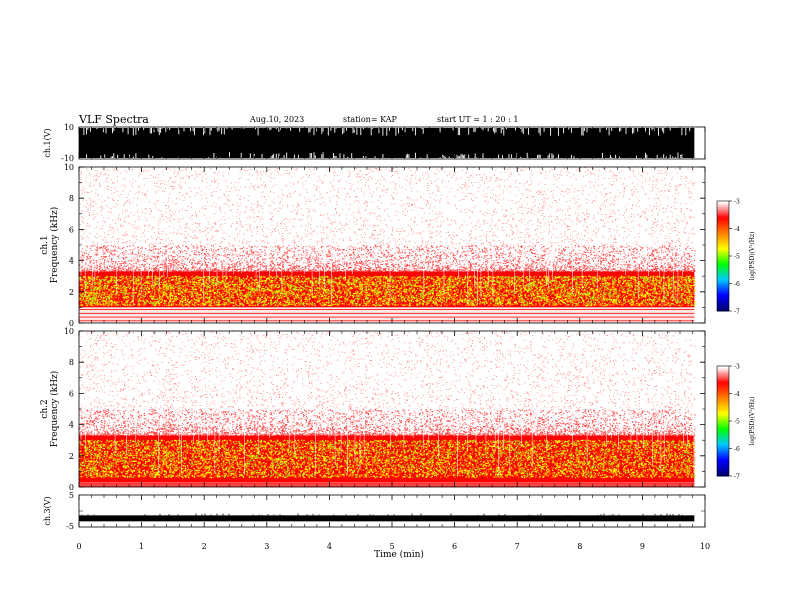  Describe the element at coordinates (370, 119) in the screenshot. I see `station-label: station= KAP` at that location.